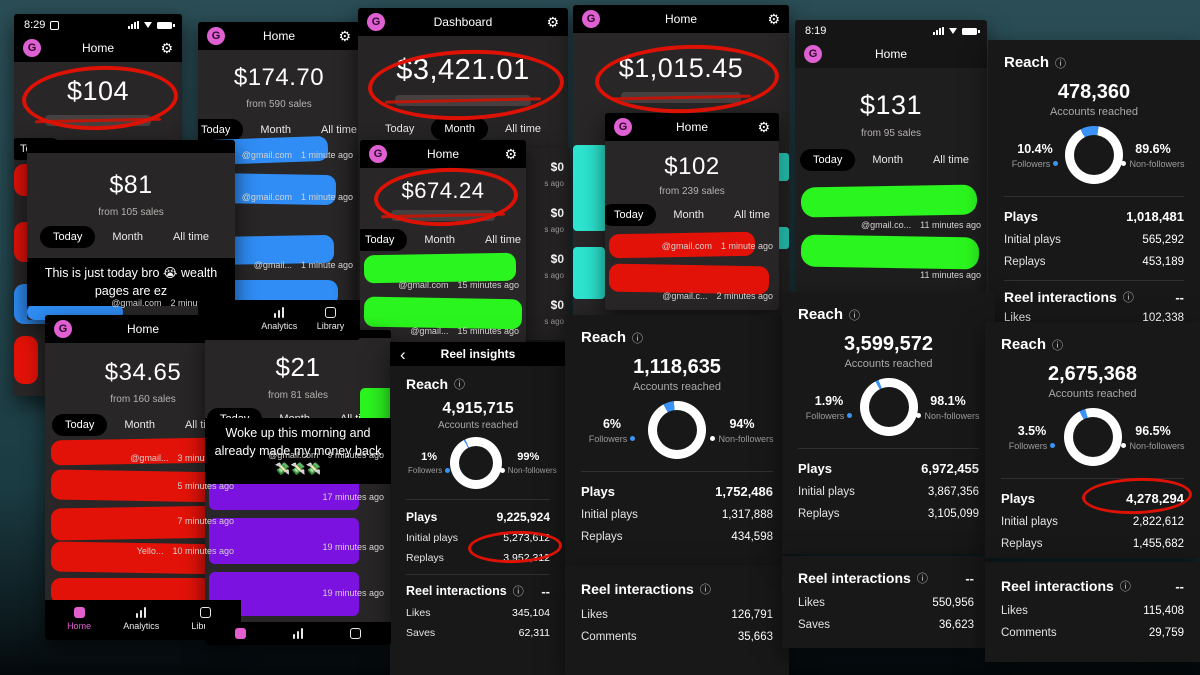 The width and height of the screenshot is (1200, 675). Describe the element at coordinates (1092, 611) in the screenshot. I see `likes-row: Likes 115,408` at that location.